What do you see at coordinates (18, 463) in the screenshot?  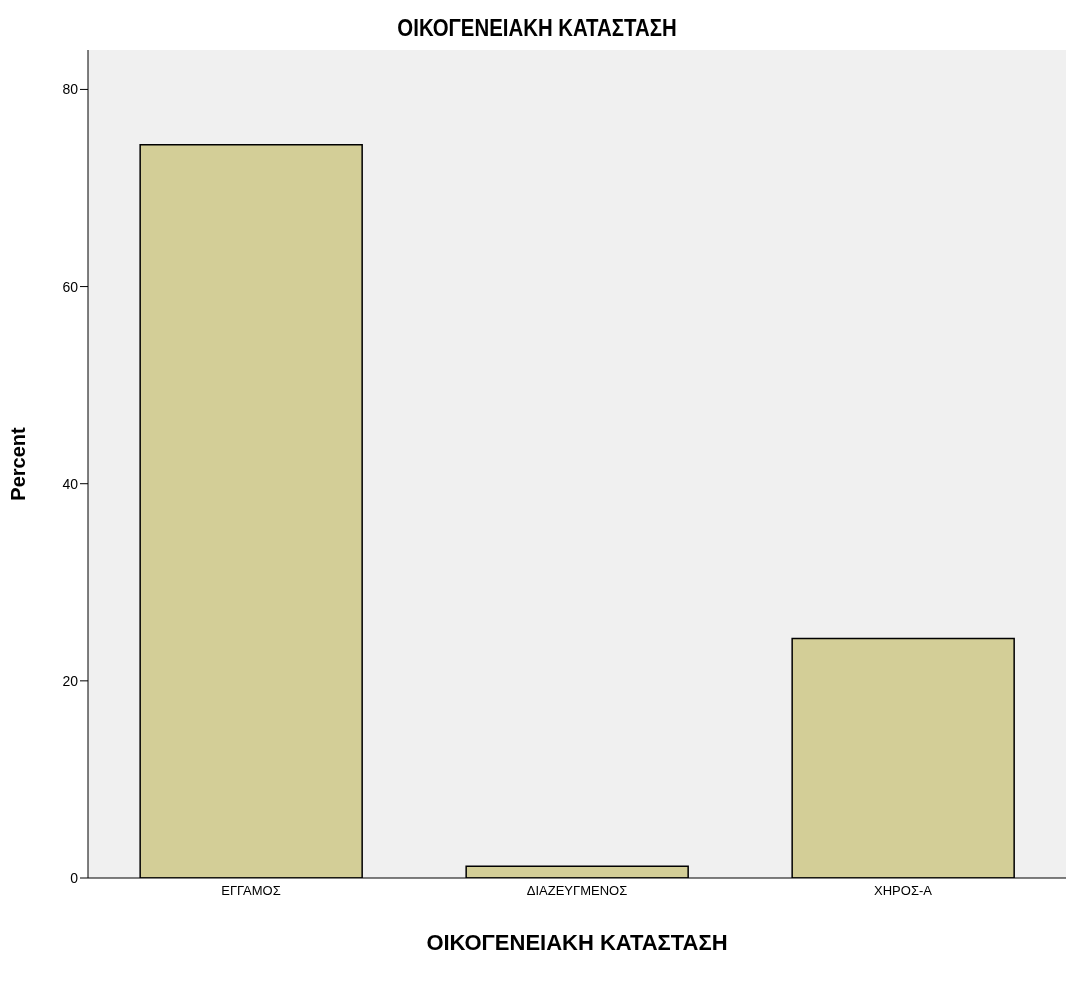 I see `y-axis-title: Percent` at bounding box center [18, 463].